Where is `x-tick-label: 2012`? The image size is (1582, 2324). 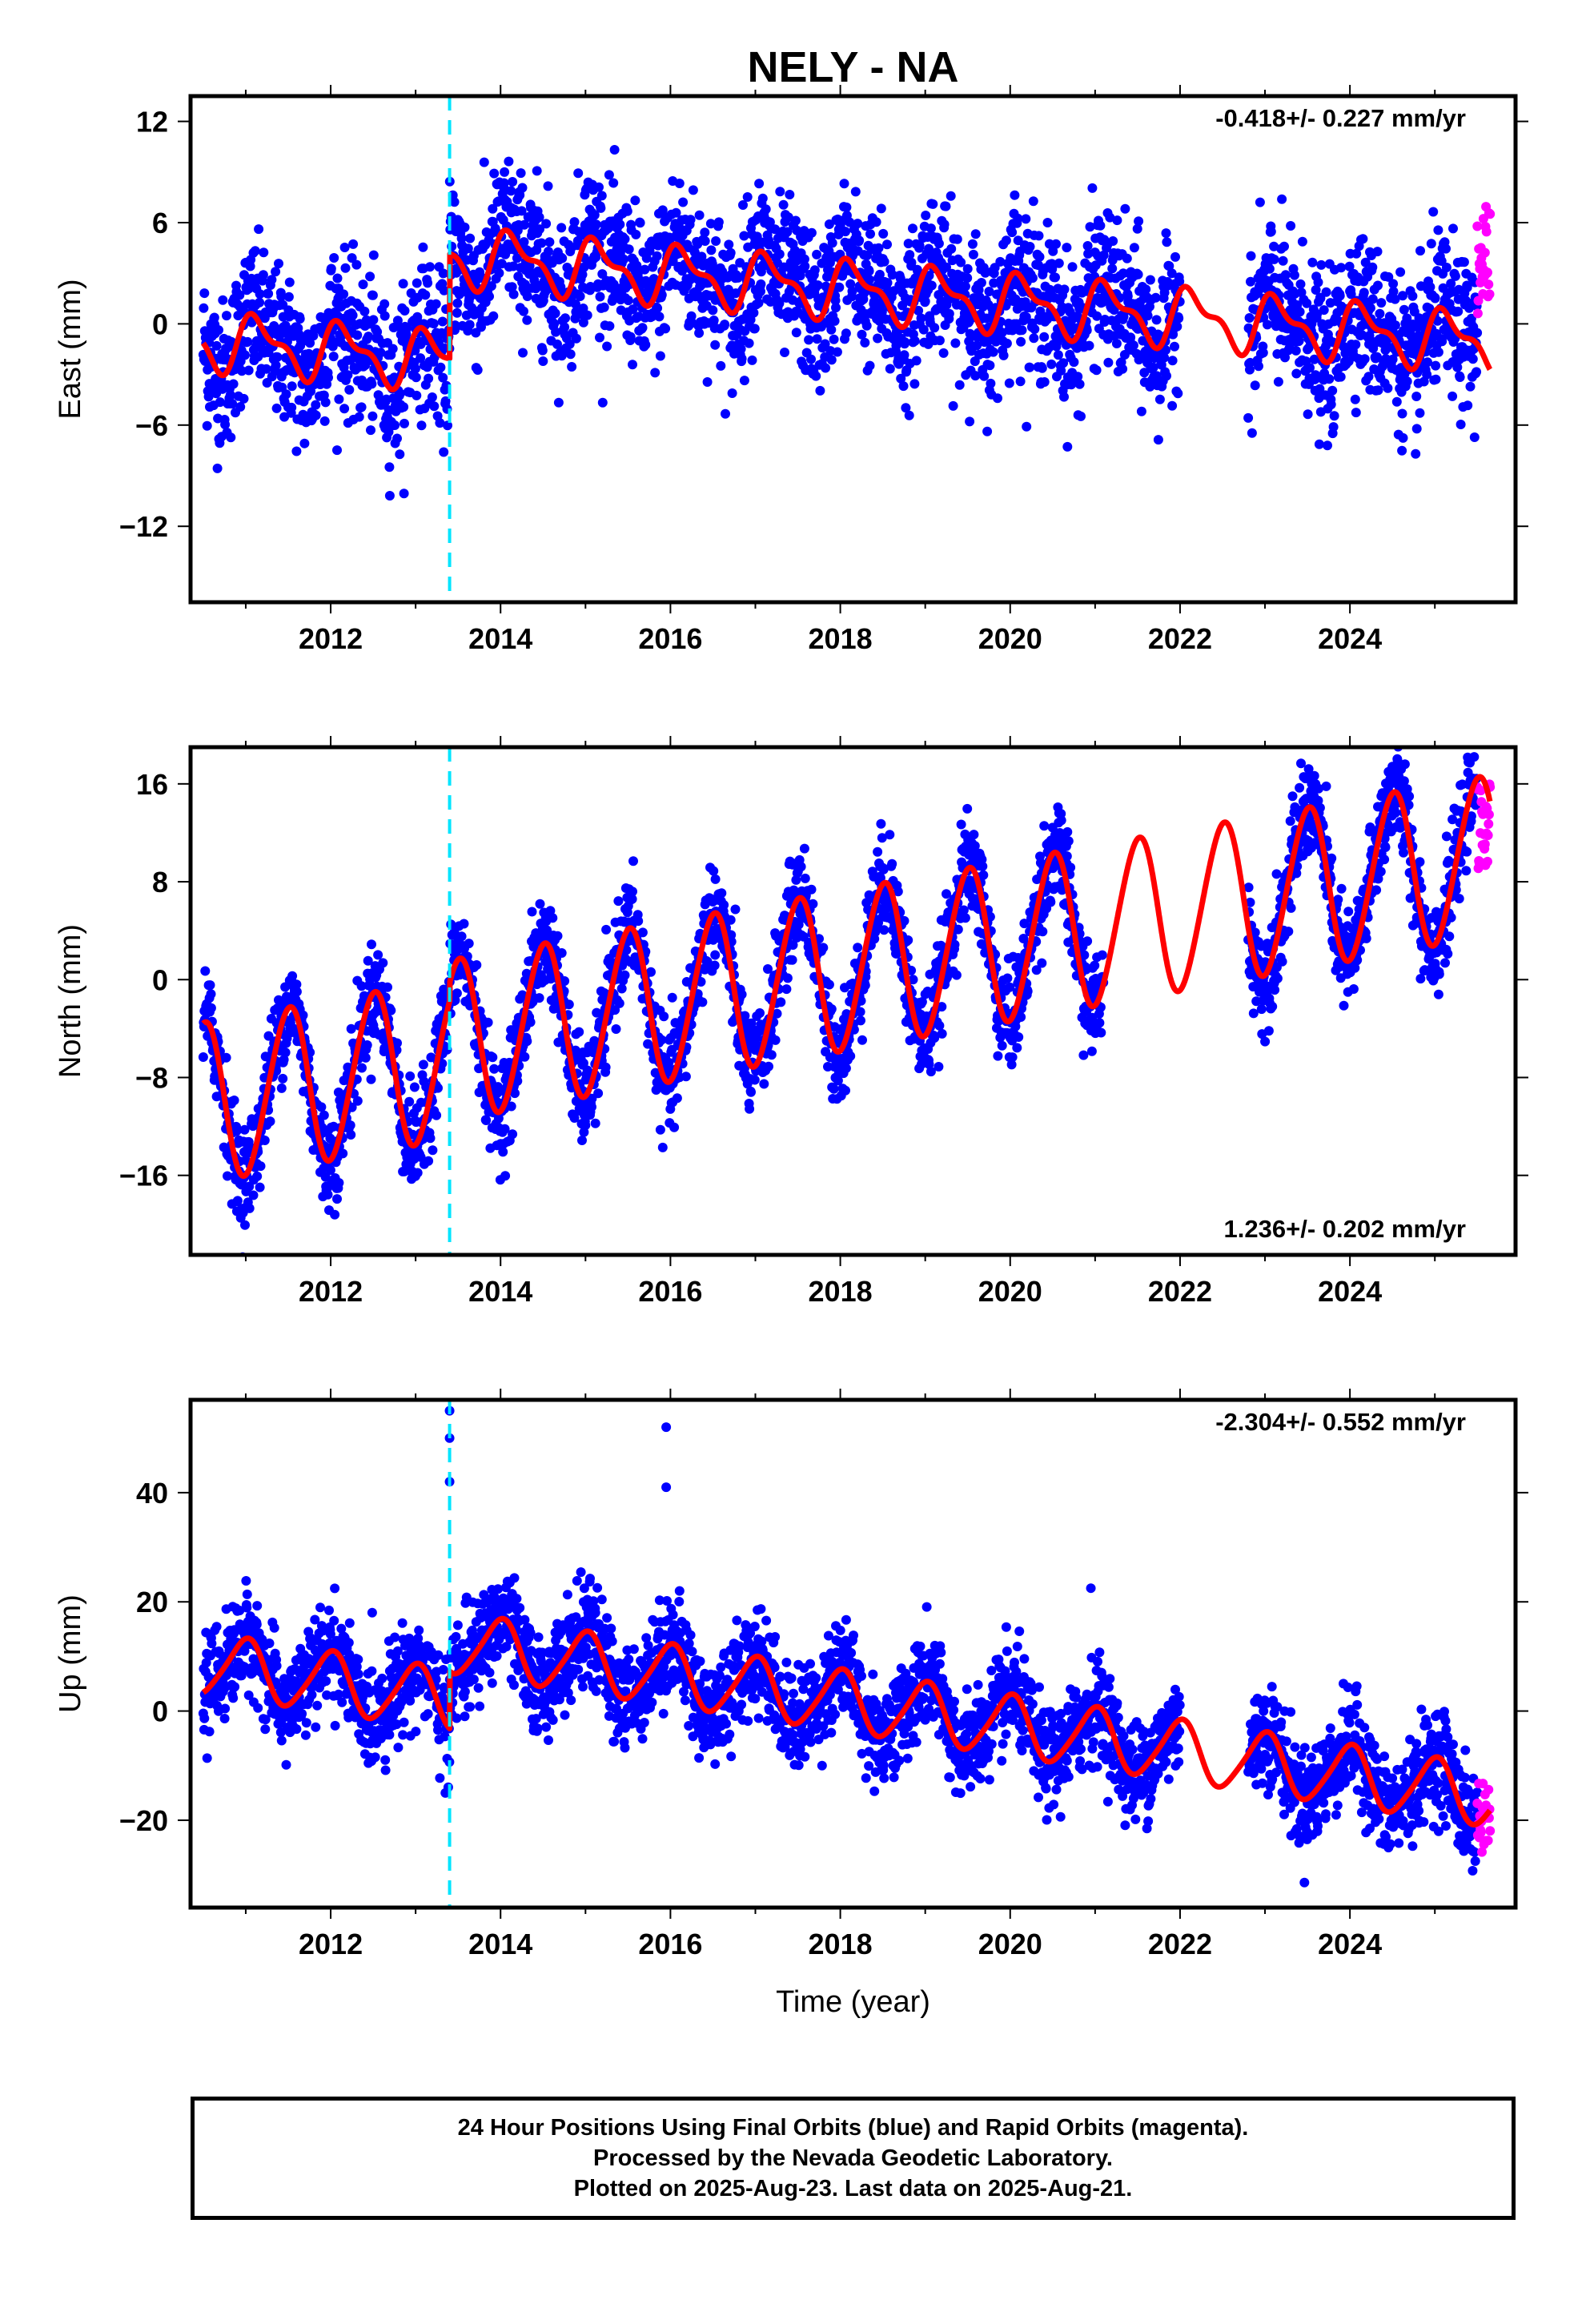
x-tick-label: 2012 is located at coordinates (331, 1291).